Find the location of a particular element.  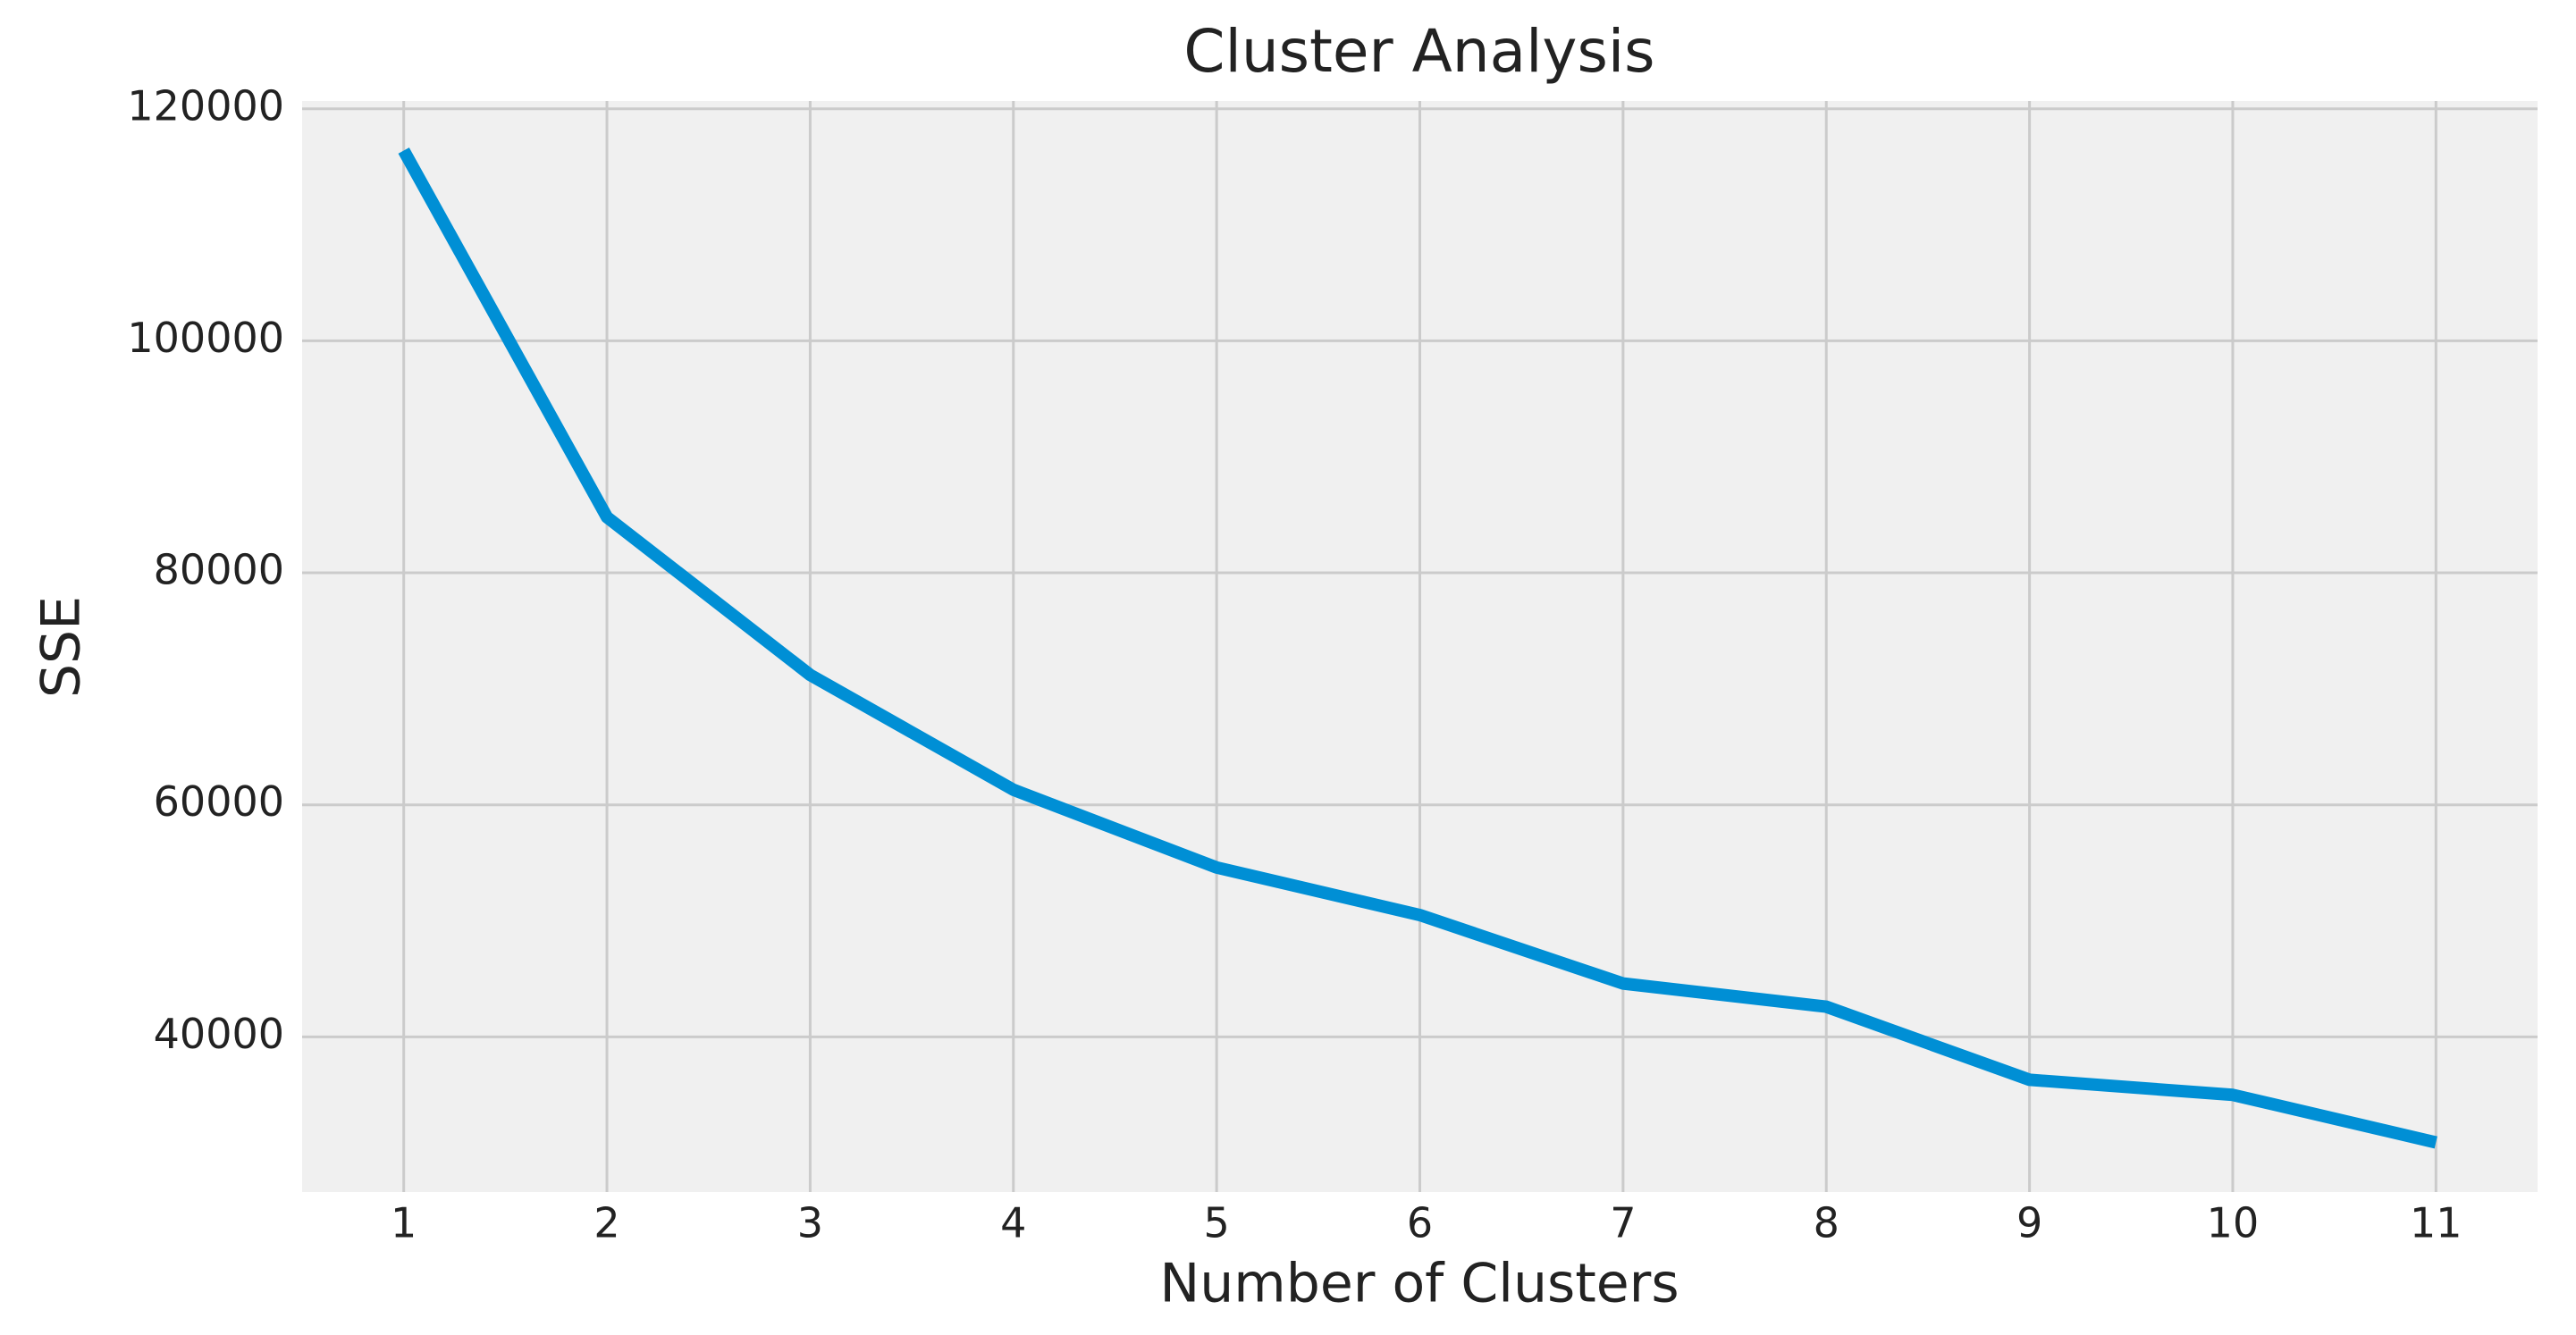

x-tick-label: 1 is located at coordinates (404, 1223).